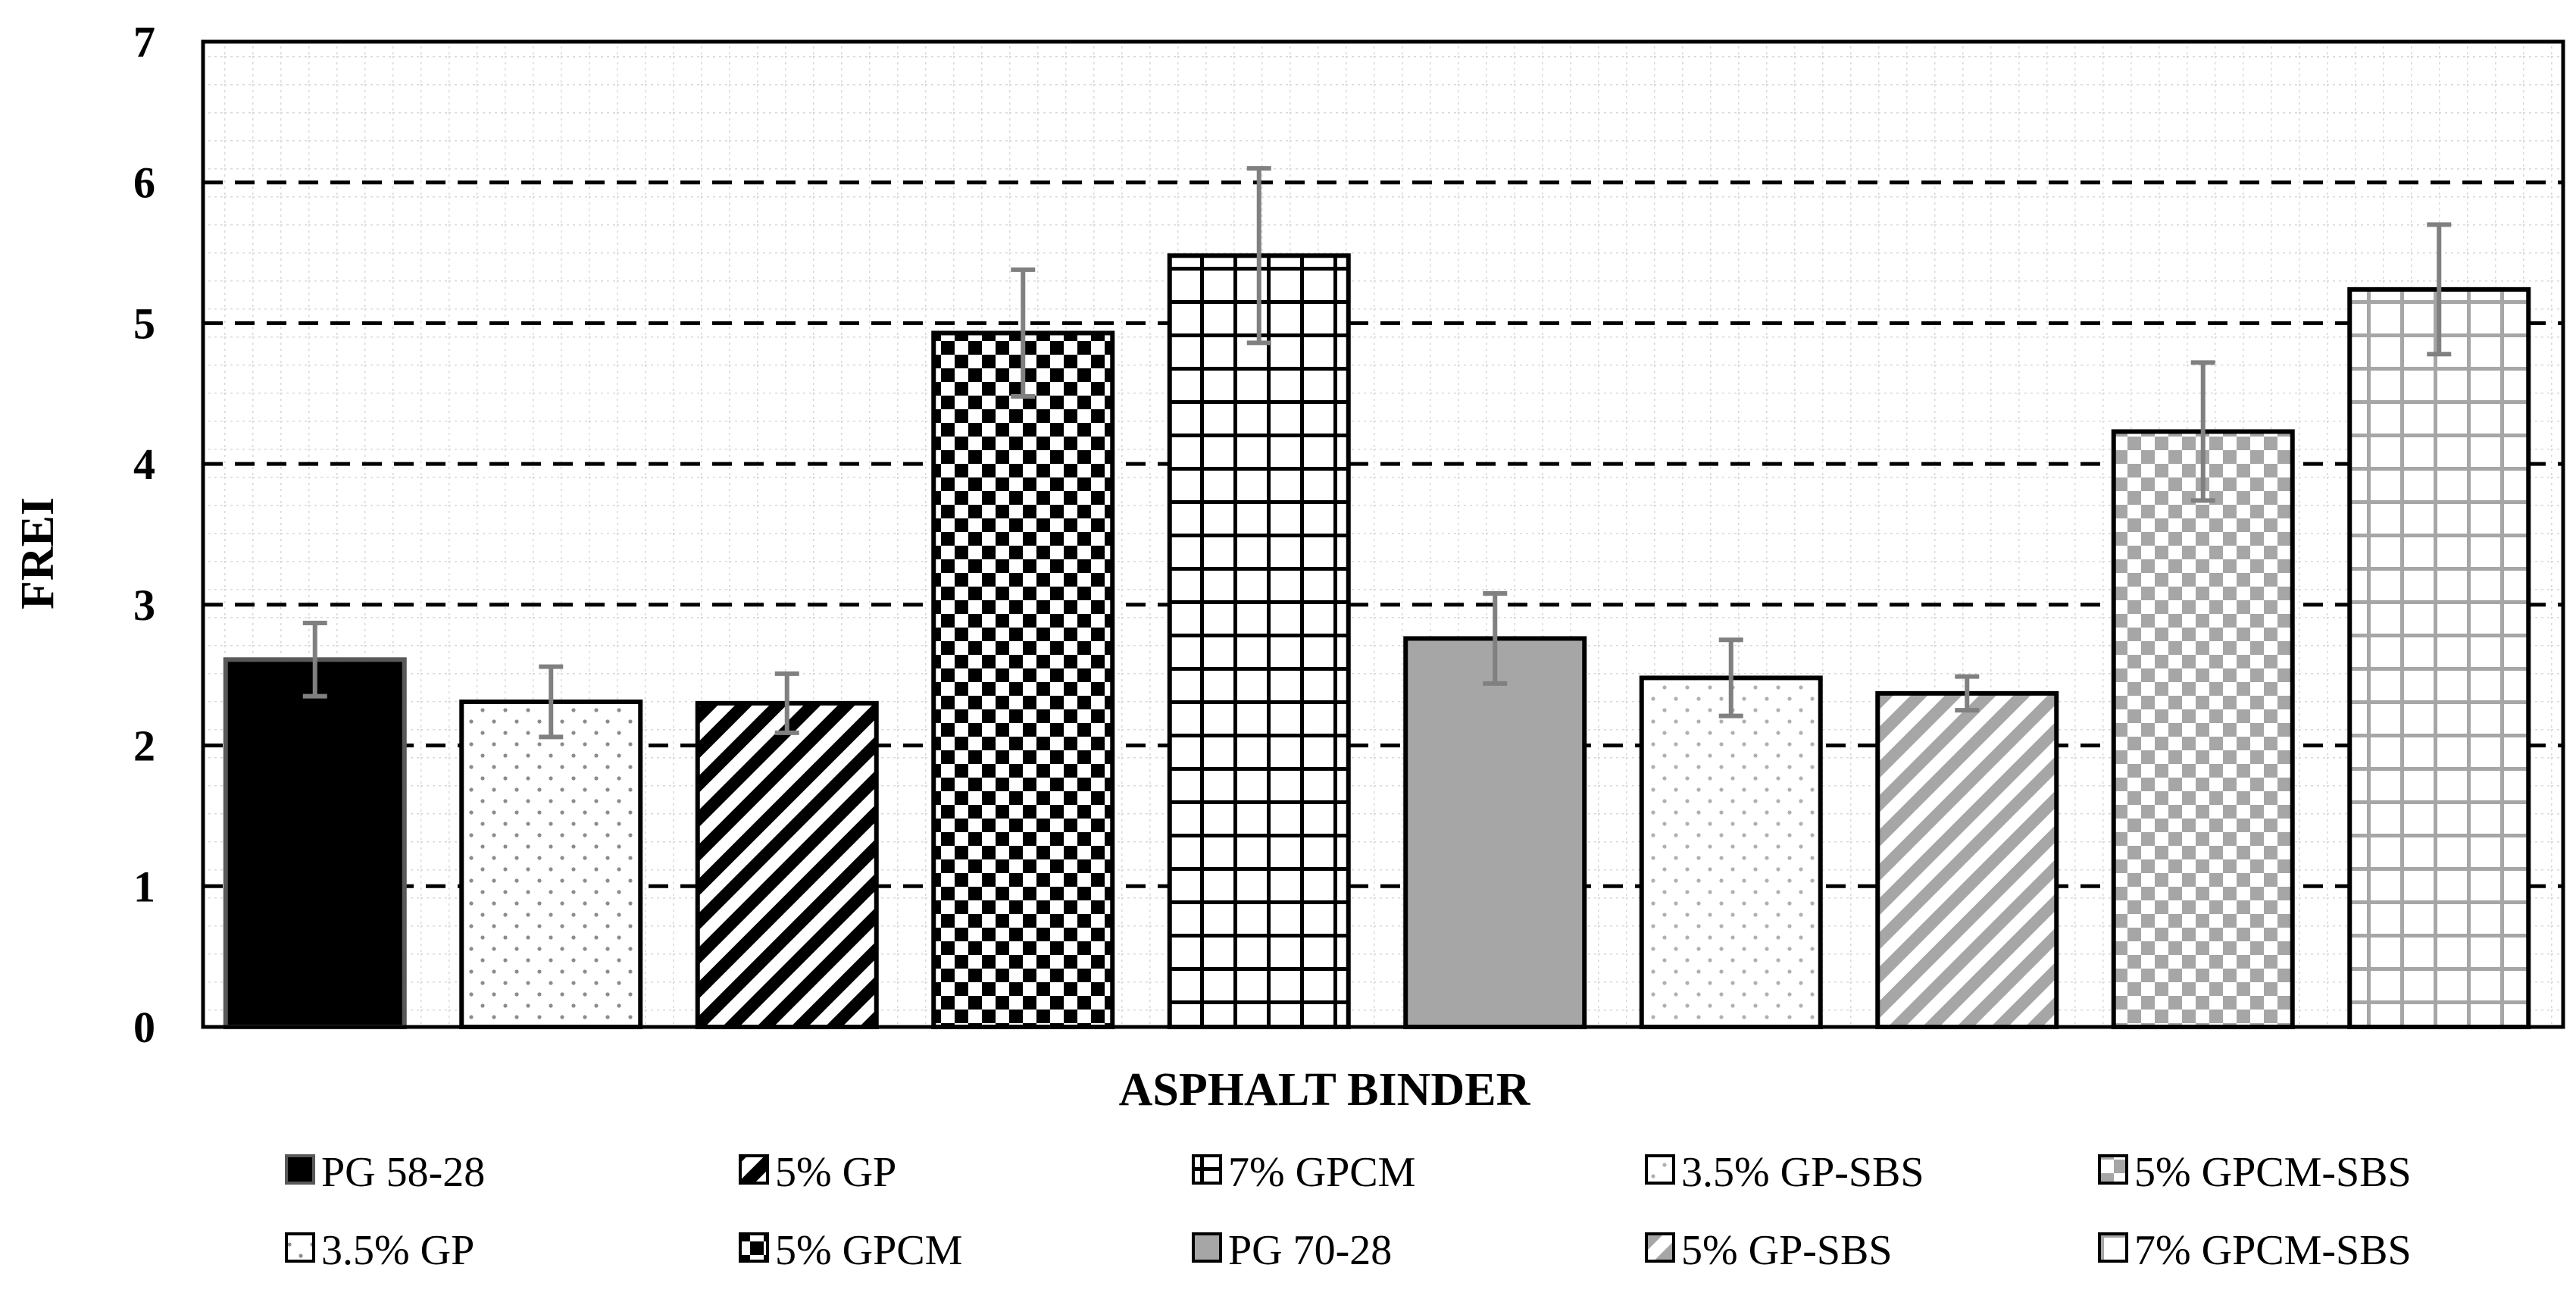  I want to click on legend-item-3-5pct-gp: 3.5% GP, so click(380, 1250).